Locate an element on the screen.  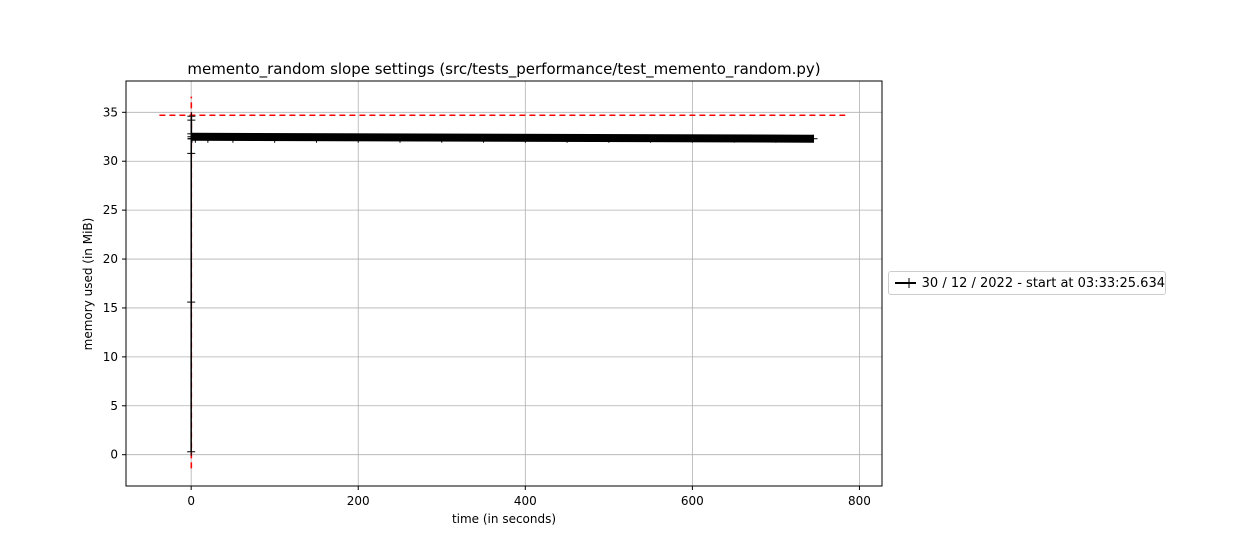
legend: 30 / 12 / 2022 - start at 03:33:25.634 is located at coordinates (1027, 283).